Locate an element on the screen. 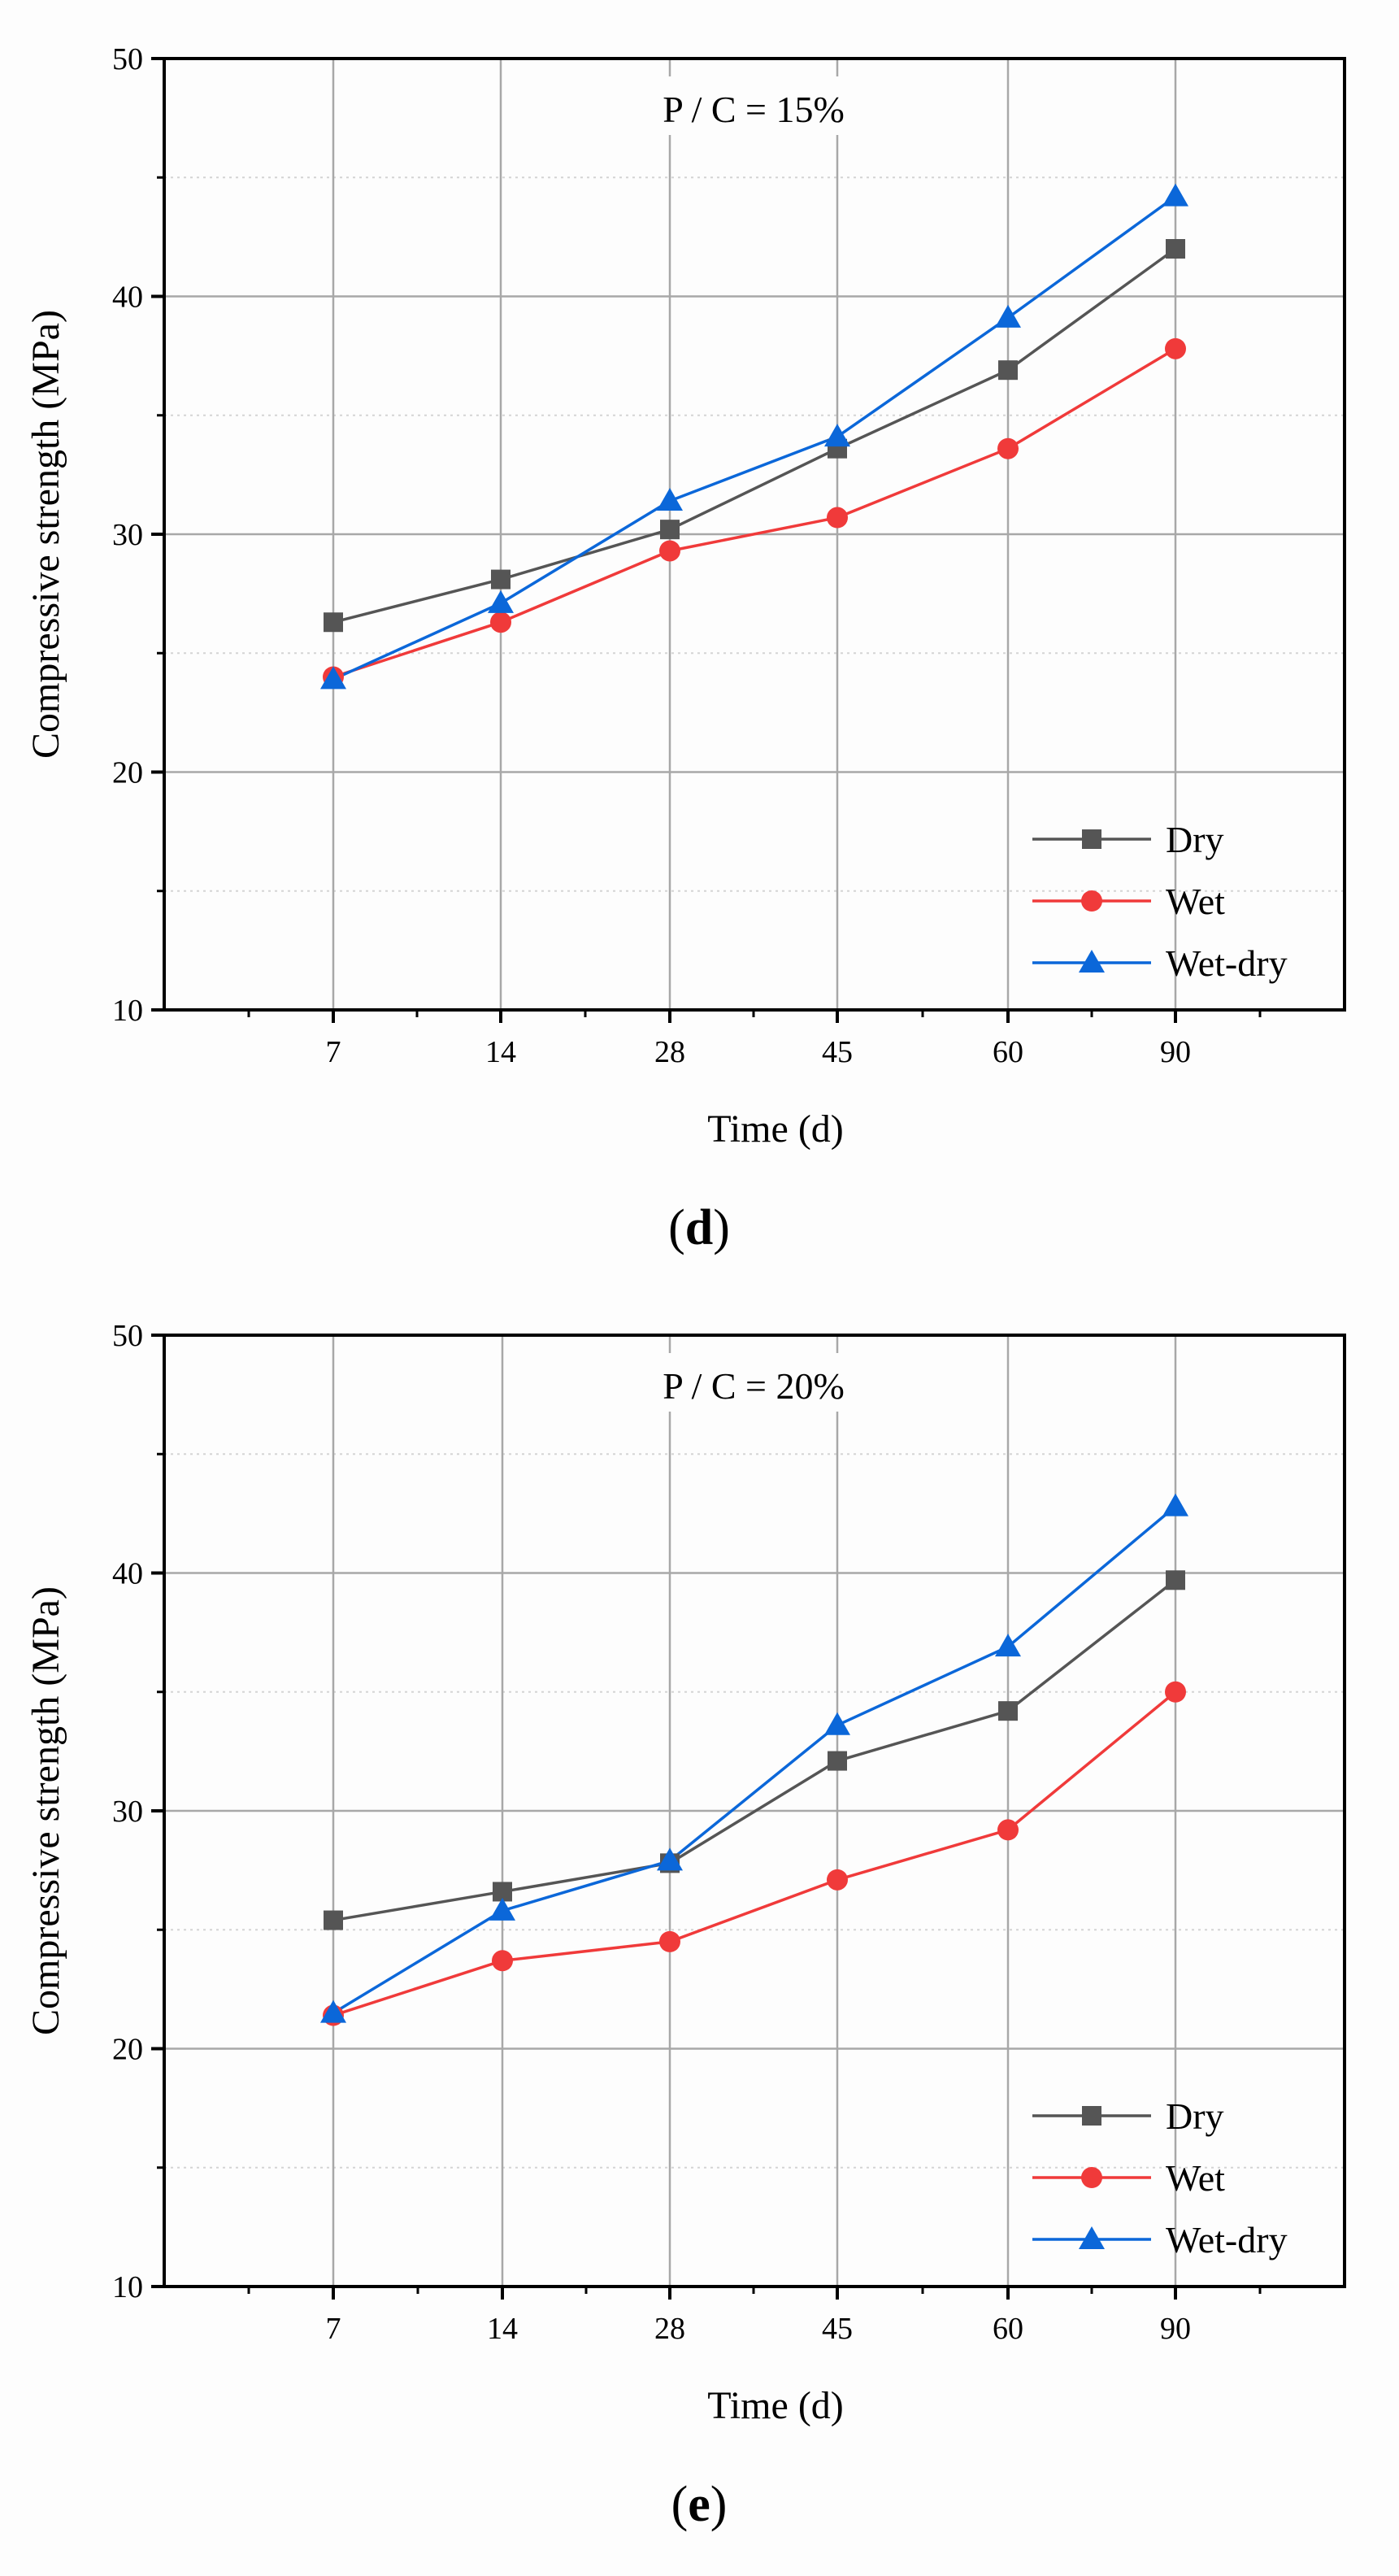  caption-letter: d is located at coordinates (699, 1228).